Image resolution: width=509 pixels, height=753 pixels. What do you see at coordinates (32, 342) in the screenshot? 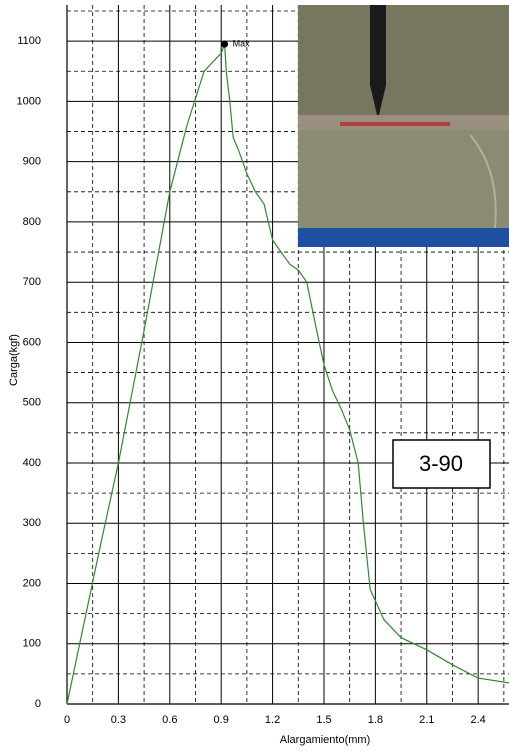
I see `y-tick-label: 600` at bounding box center [32, 342].